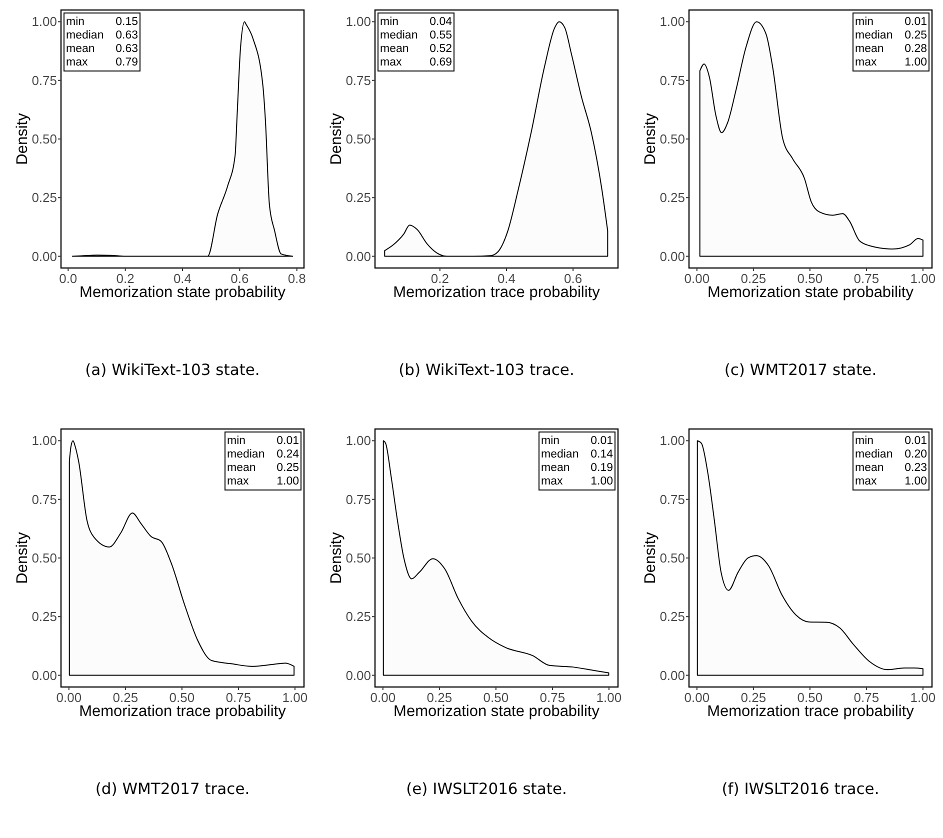  Describe the element at coordinates (297, 278) in the screenshot. I see `x-tick-label: 0.8` at that location.